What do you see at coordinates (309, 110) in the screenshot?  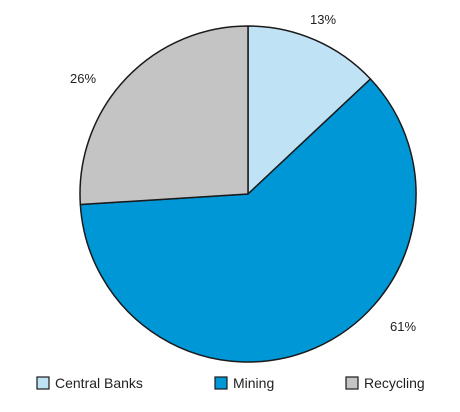 I see `pie-slice-central-banks` at bounding box center [309, 110].